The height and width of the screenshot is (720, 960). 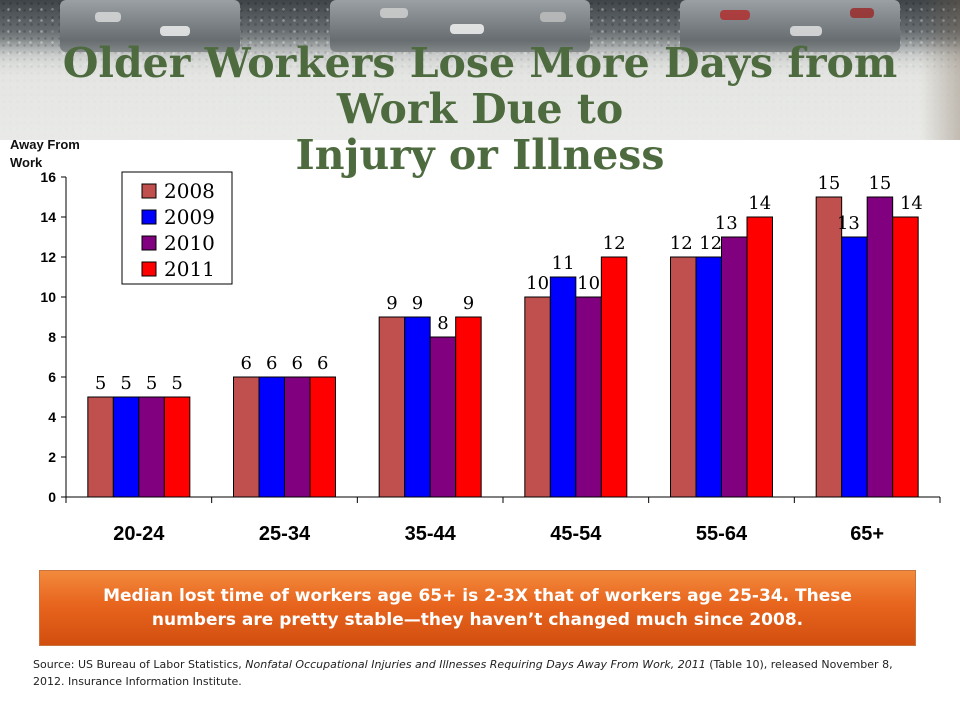 What do you see at coordinates (285, 534) in the screenshot?
I see `x-tick-label: 25-34` at bounding box center [285, 534].